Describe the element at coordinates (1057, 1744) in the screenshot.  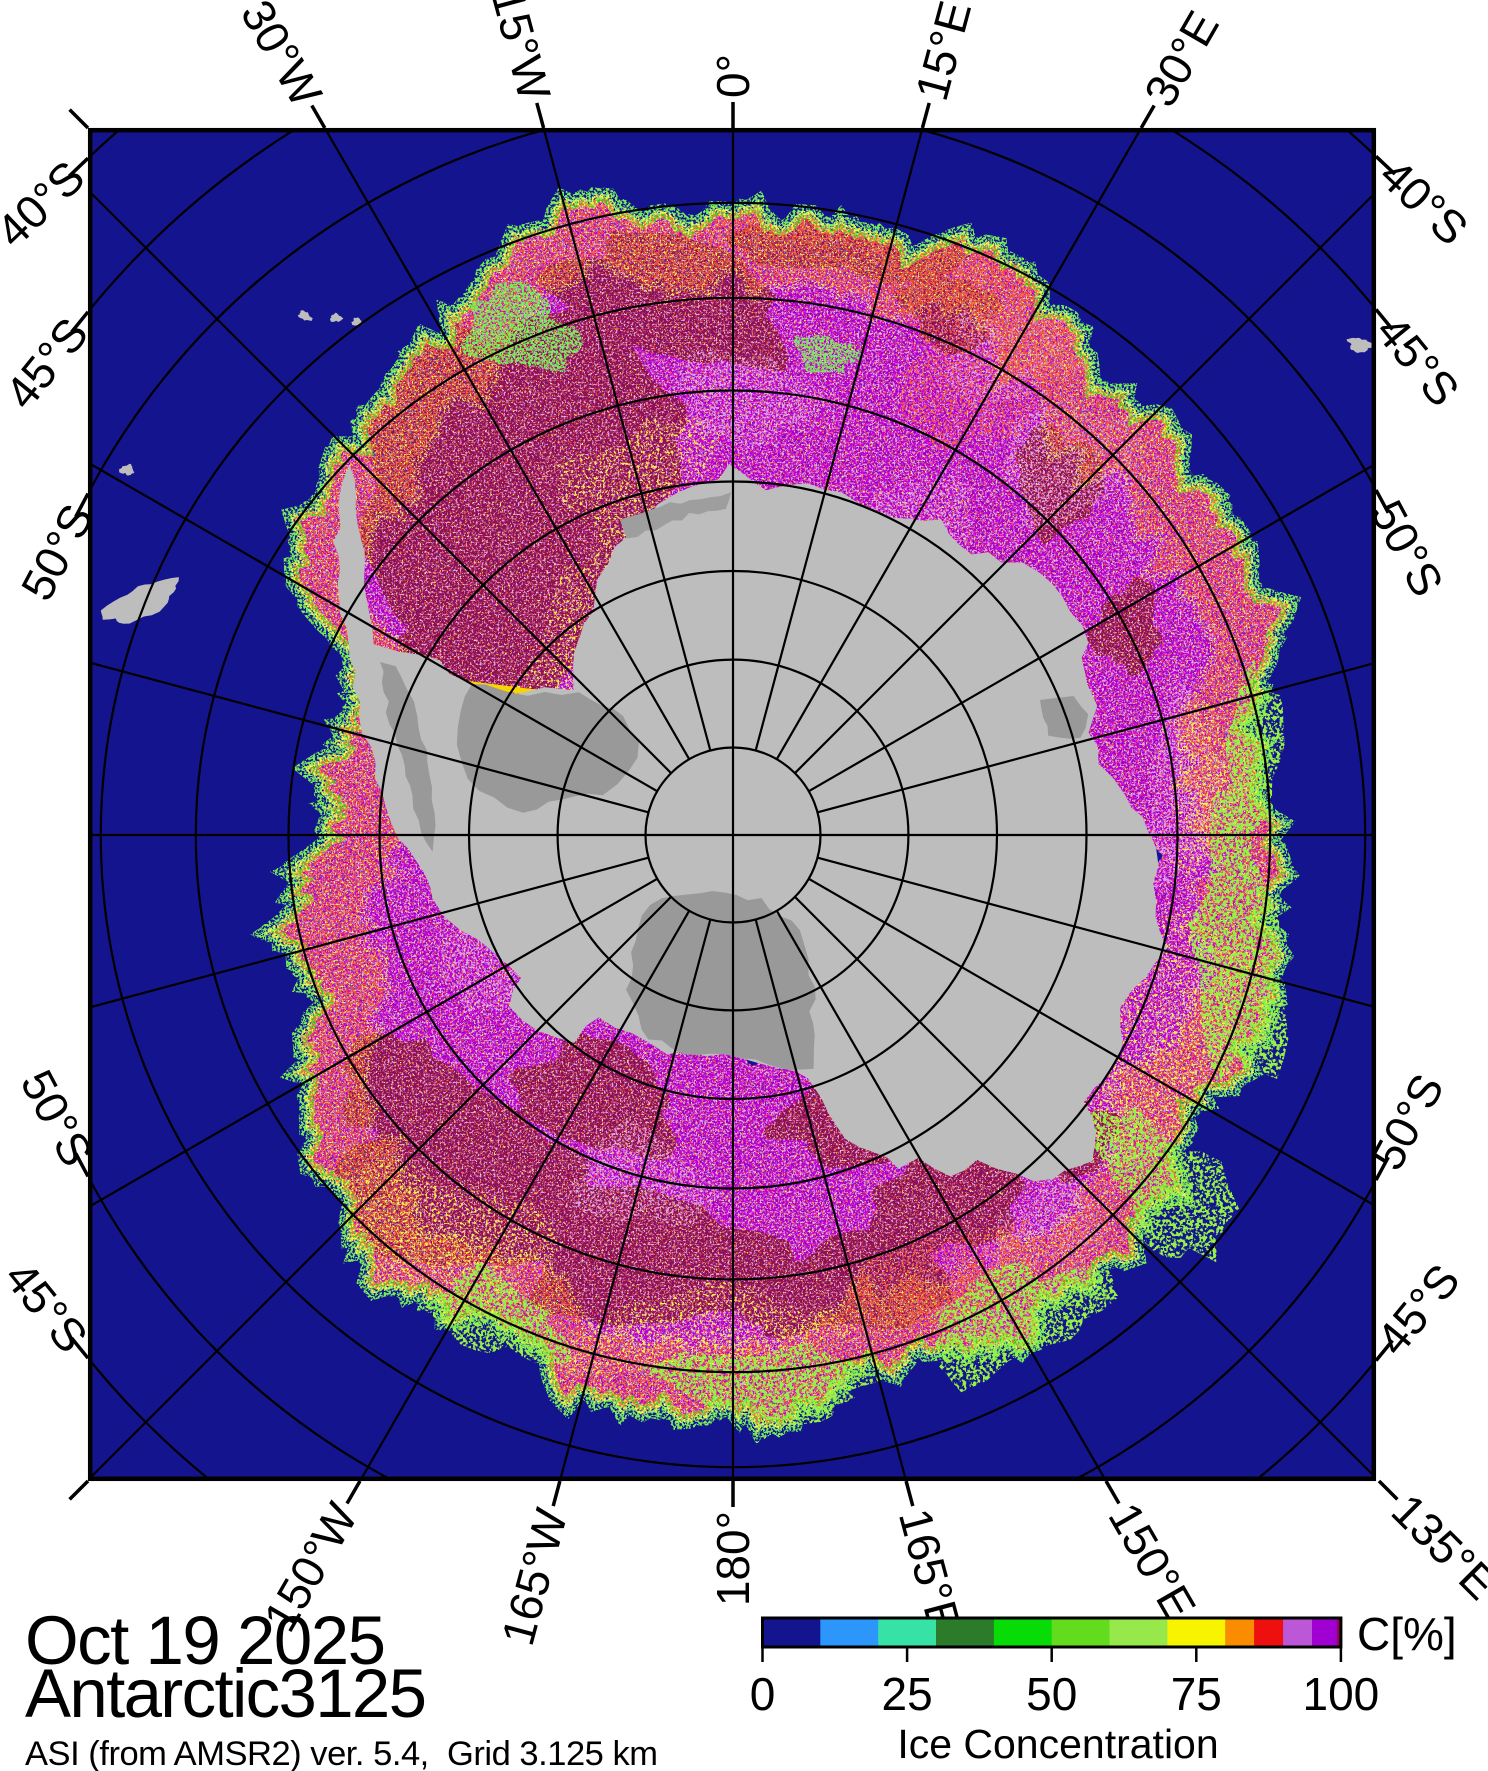
I see `svg-text: Ice Concentration` at that location.